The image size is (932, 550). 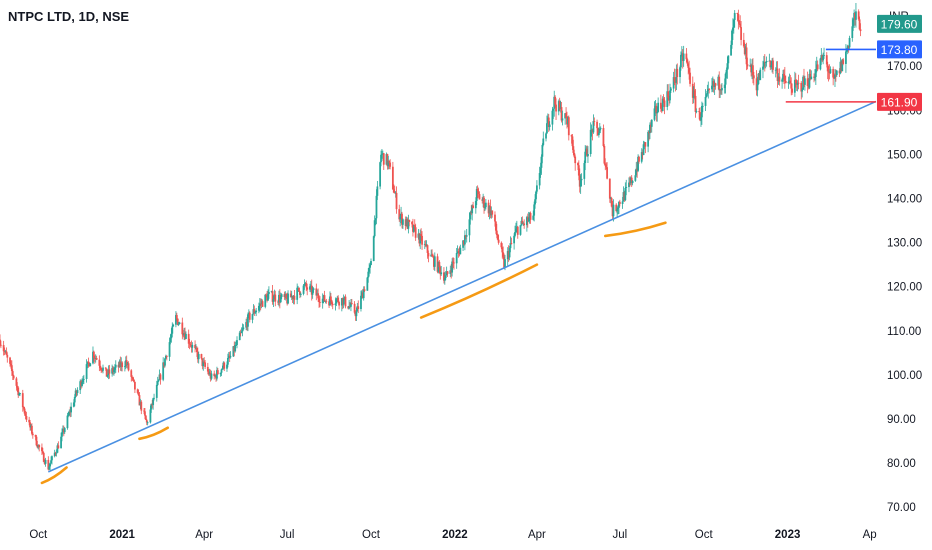 What do you see at coordinates (899, 49) in the screenshot?
I see `resistance-tag: 173.80` at bounding box center [899, 49].